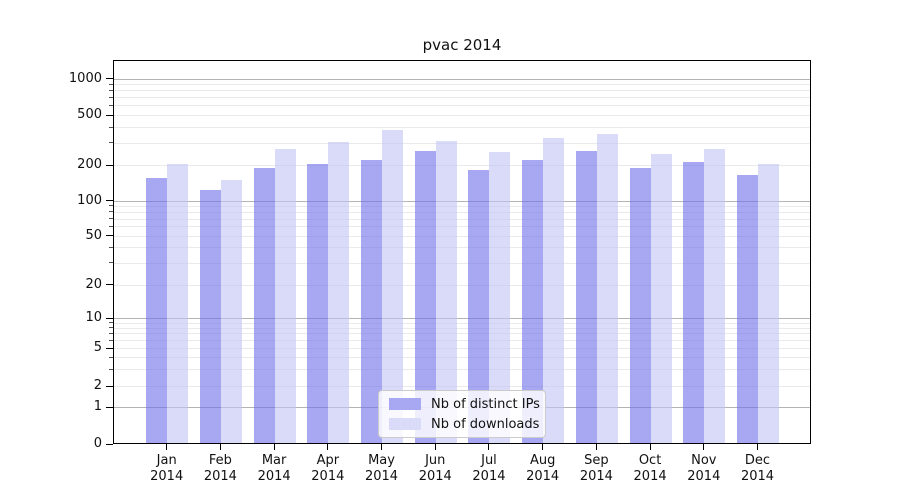 This screenshot has height=500, width=900. Describe the element at coordinates (640, 305) in the screenshot. I see `distinct-ips-bar-oct` at that location.